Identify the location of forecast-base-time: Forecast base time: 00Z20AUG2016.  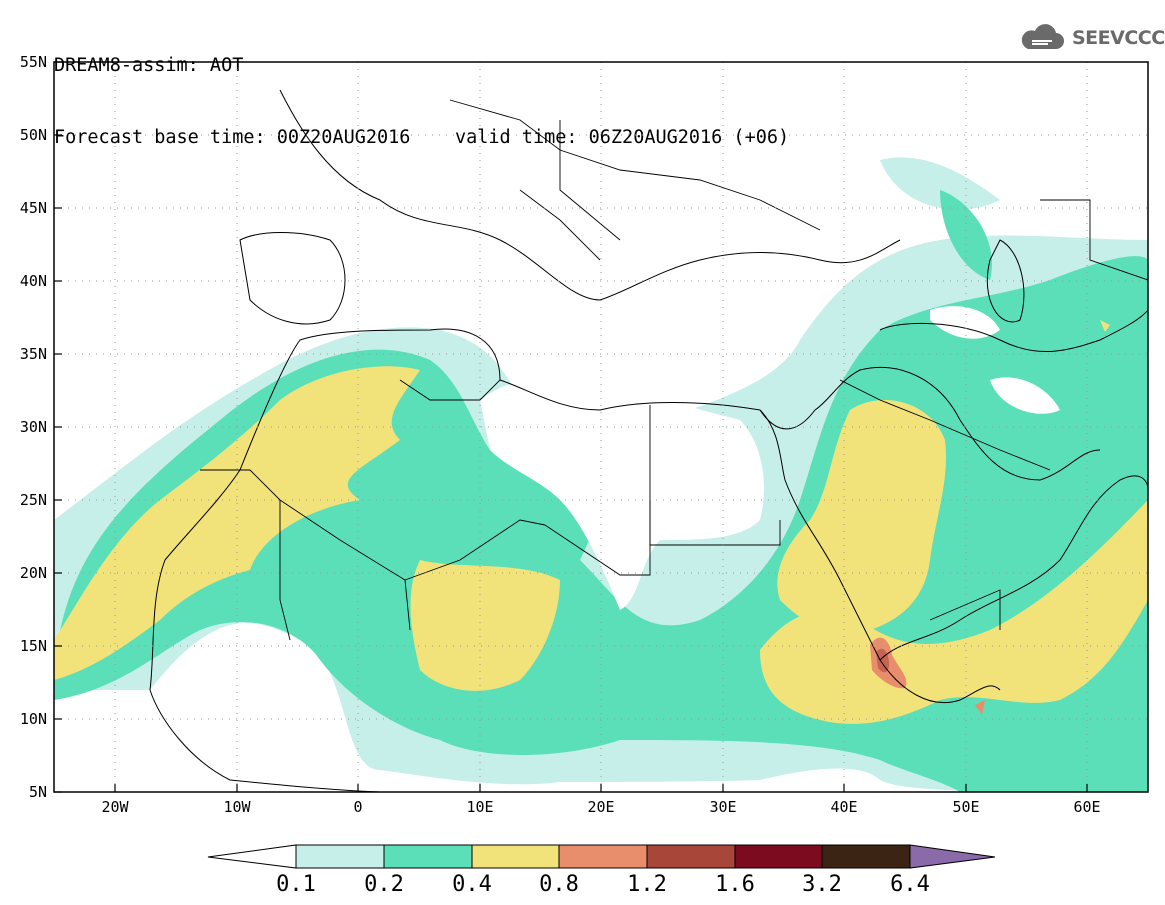
(232, 137).